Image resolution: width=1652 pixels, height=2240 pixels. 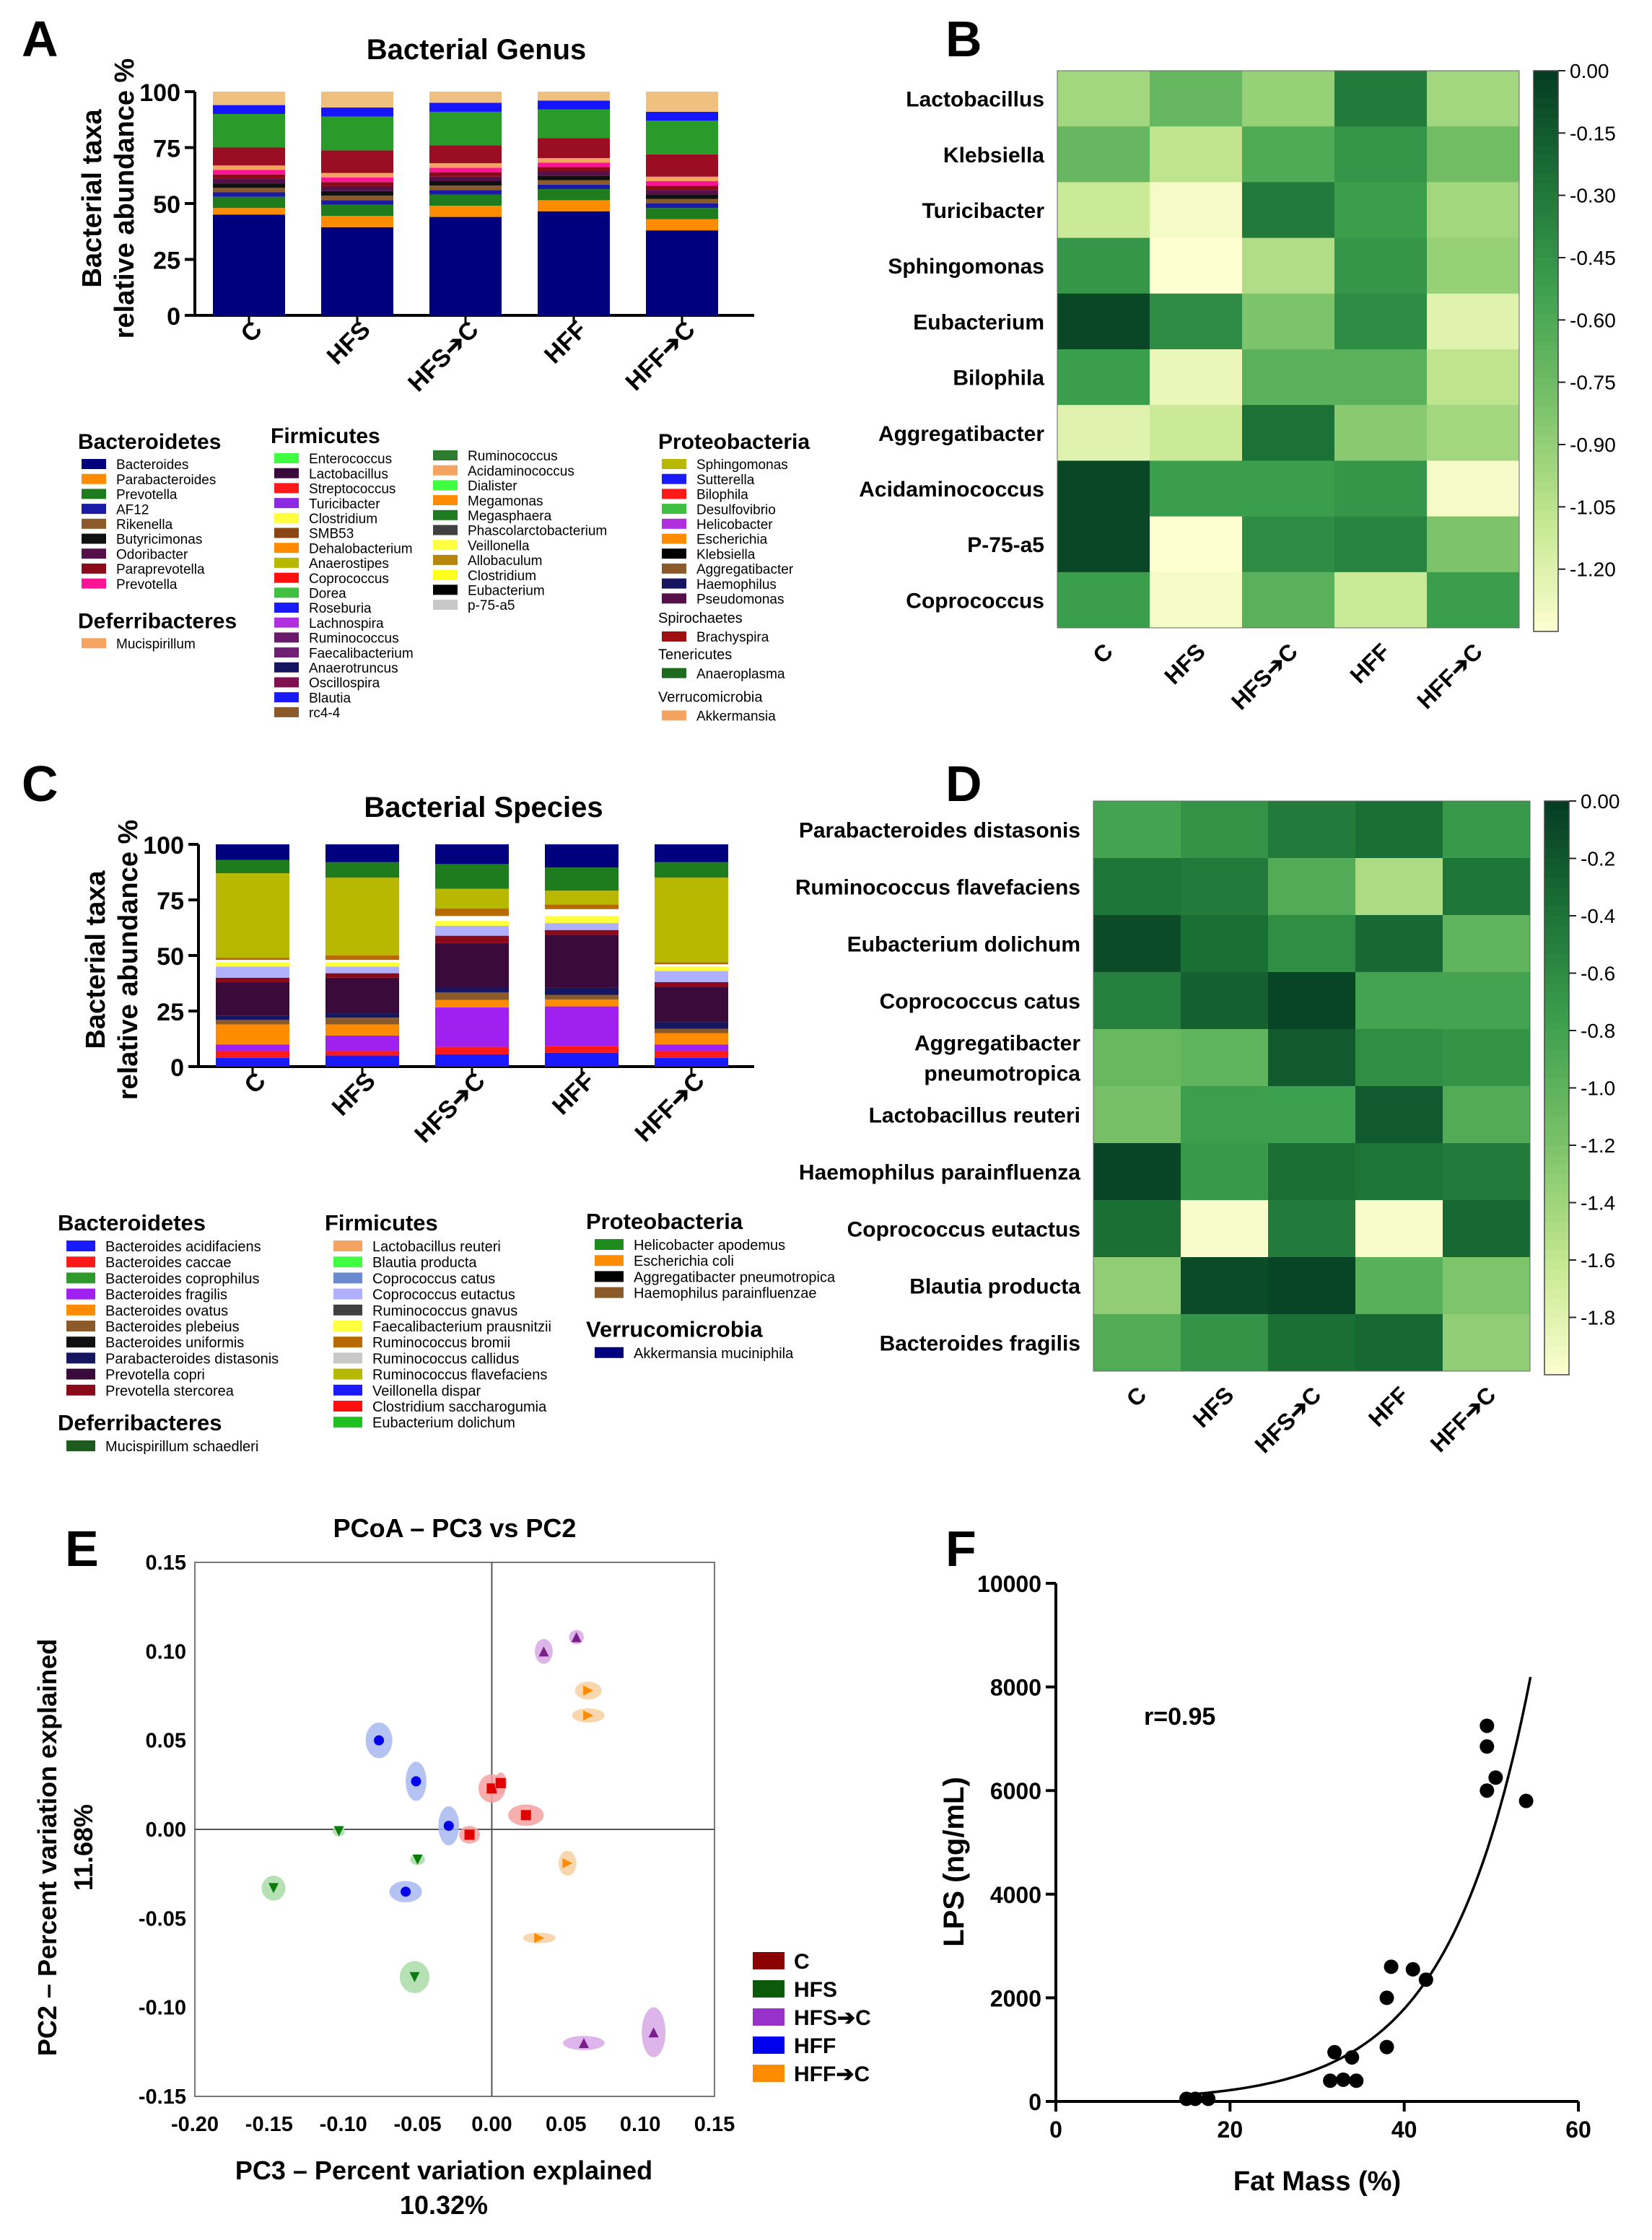 What do you see at coordinates (1546, 351) in the screenshot?
I see `colorbar-border` at bounding box center [1546, 351].